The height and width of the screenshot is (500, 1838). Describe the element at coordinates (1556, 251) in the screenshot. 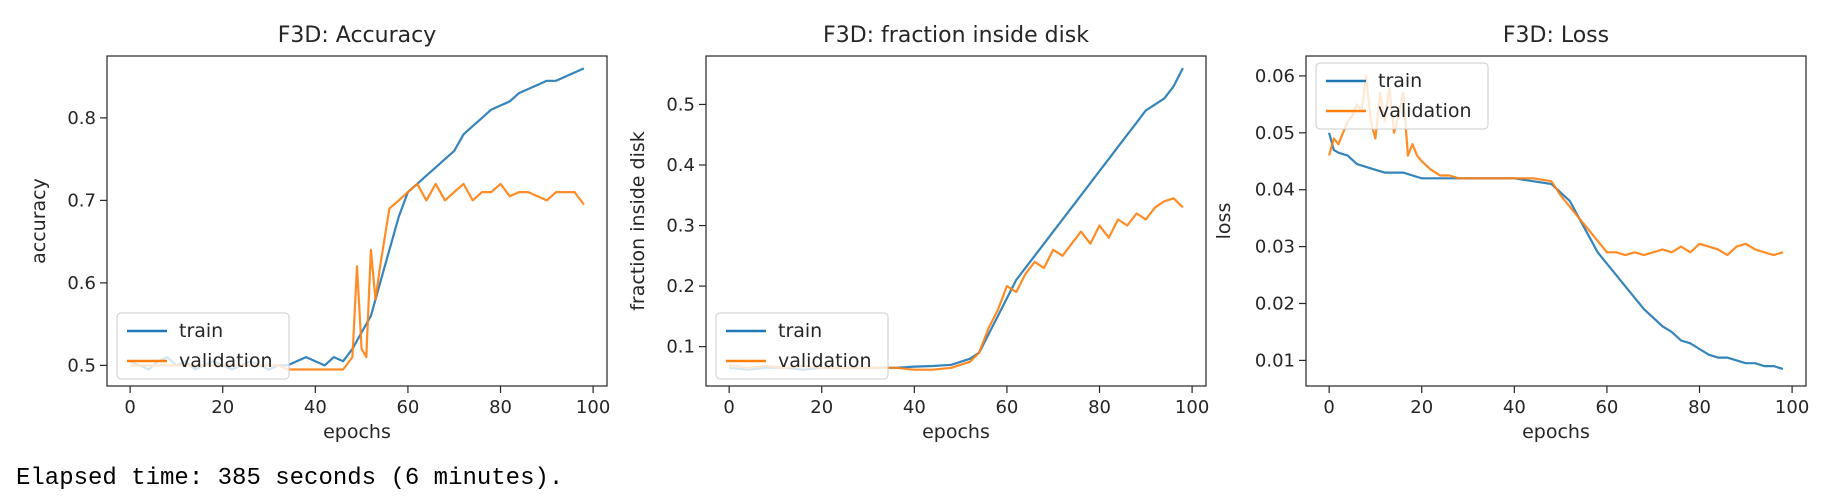

I see `series-line-train` at that location.